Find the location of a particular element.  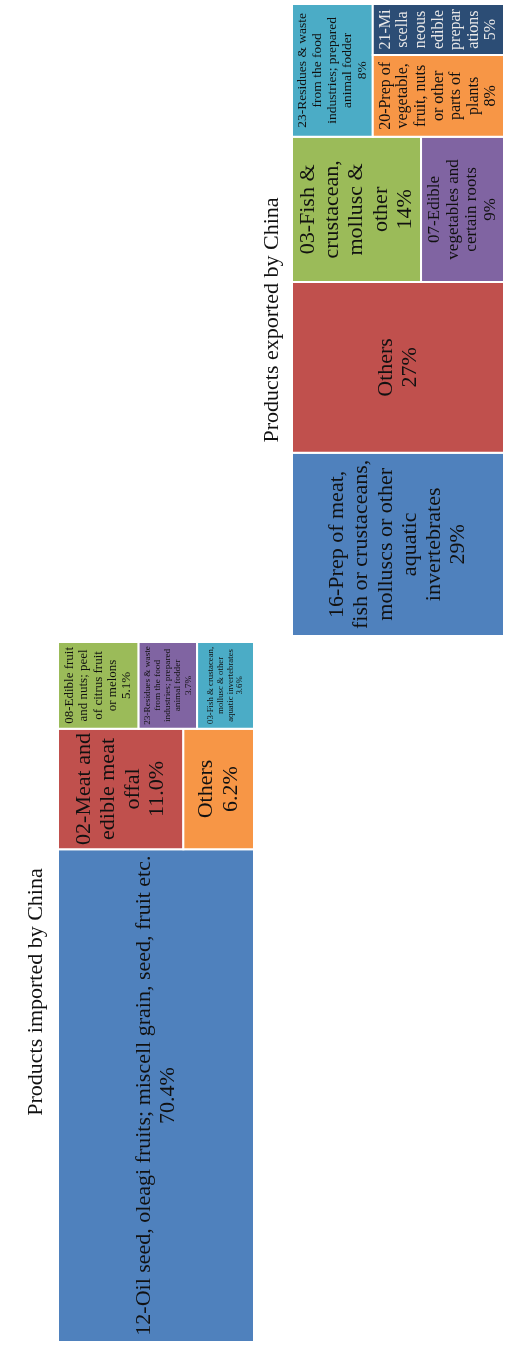

data-label: 3.7% is located at coordinates (187, 685).